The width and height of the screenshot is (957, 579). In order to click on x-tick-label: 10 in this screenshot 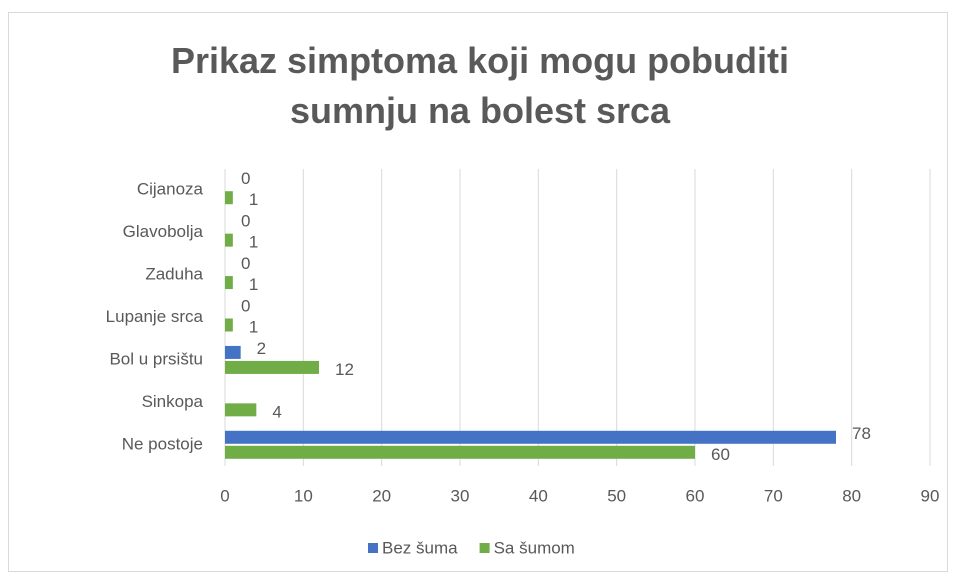, I will do `click(303, 495)`.